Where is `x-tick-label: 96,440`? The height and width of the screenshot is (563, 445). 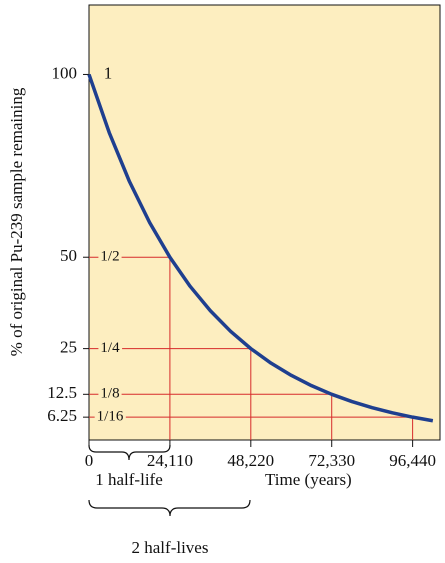
x-tick-label: 96,440 is located at coordinates (412, 460).